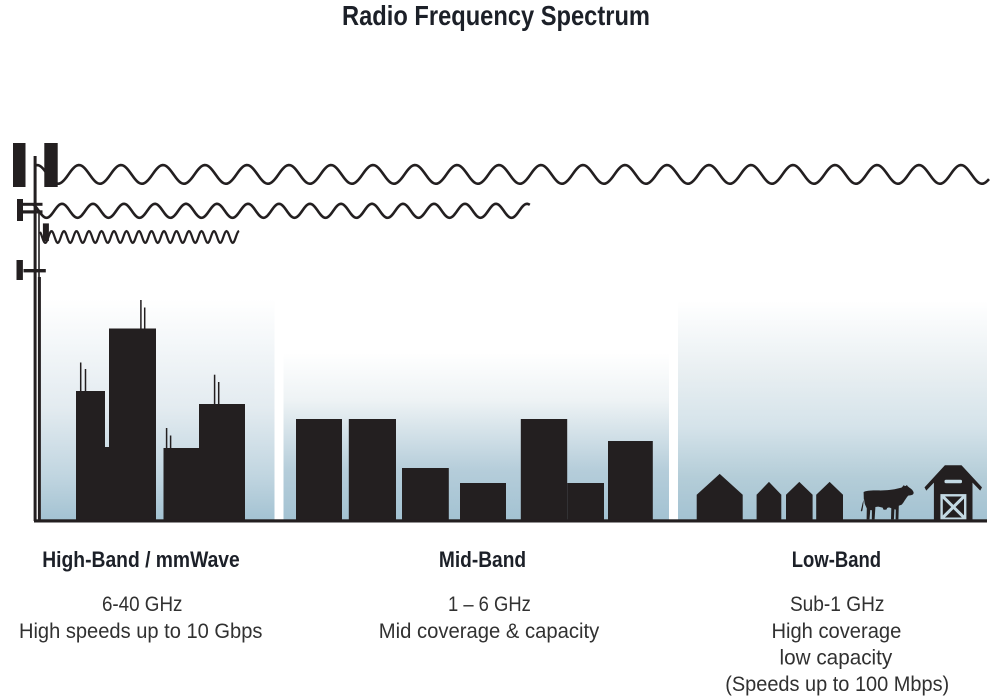 The width and height of the screenshot is (1000, 700). Describe the element at coordinates (836, 658) in the screenshot. I see `svg-text: low capacity` at that location.